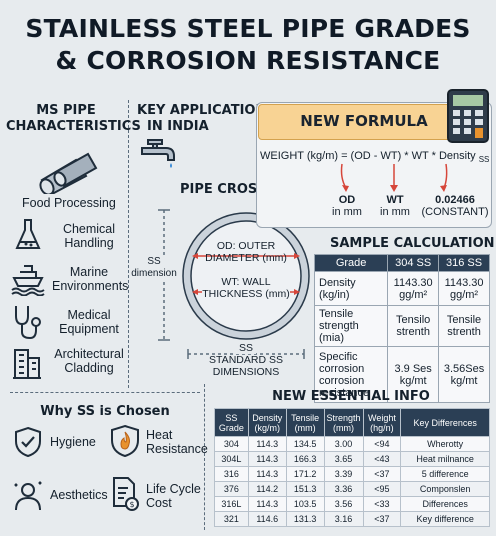 The height and width of the screenshot is (536, 496). Describe the element at coordinates (27, 322) in the screenshot. I see `stethoscope-icon` at that location.